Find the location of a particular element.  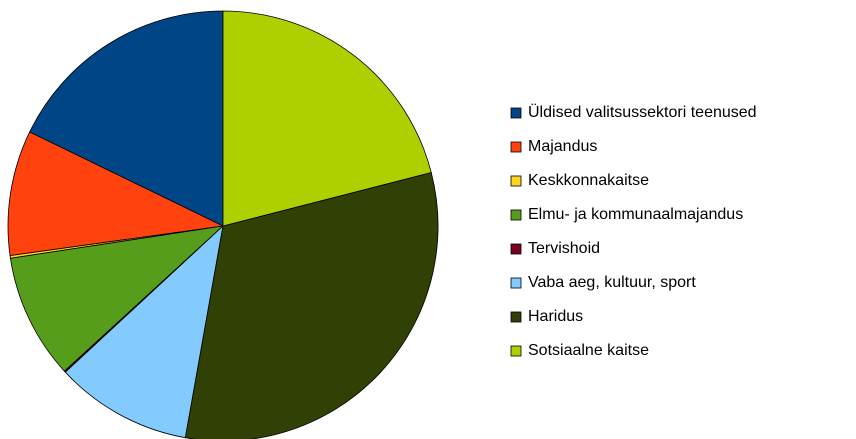

legend-label: Üldised valitsussektori teenused is located at coordinates (642, 112).